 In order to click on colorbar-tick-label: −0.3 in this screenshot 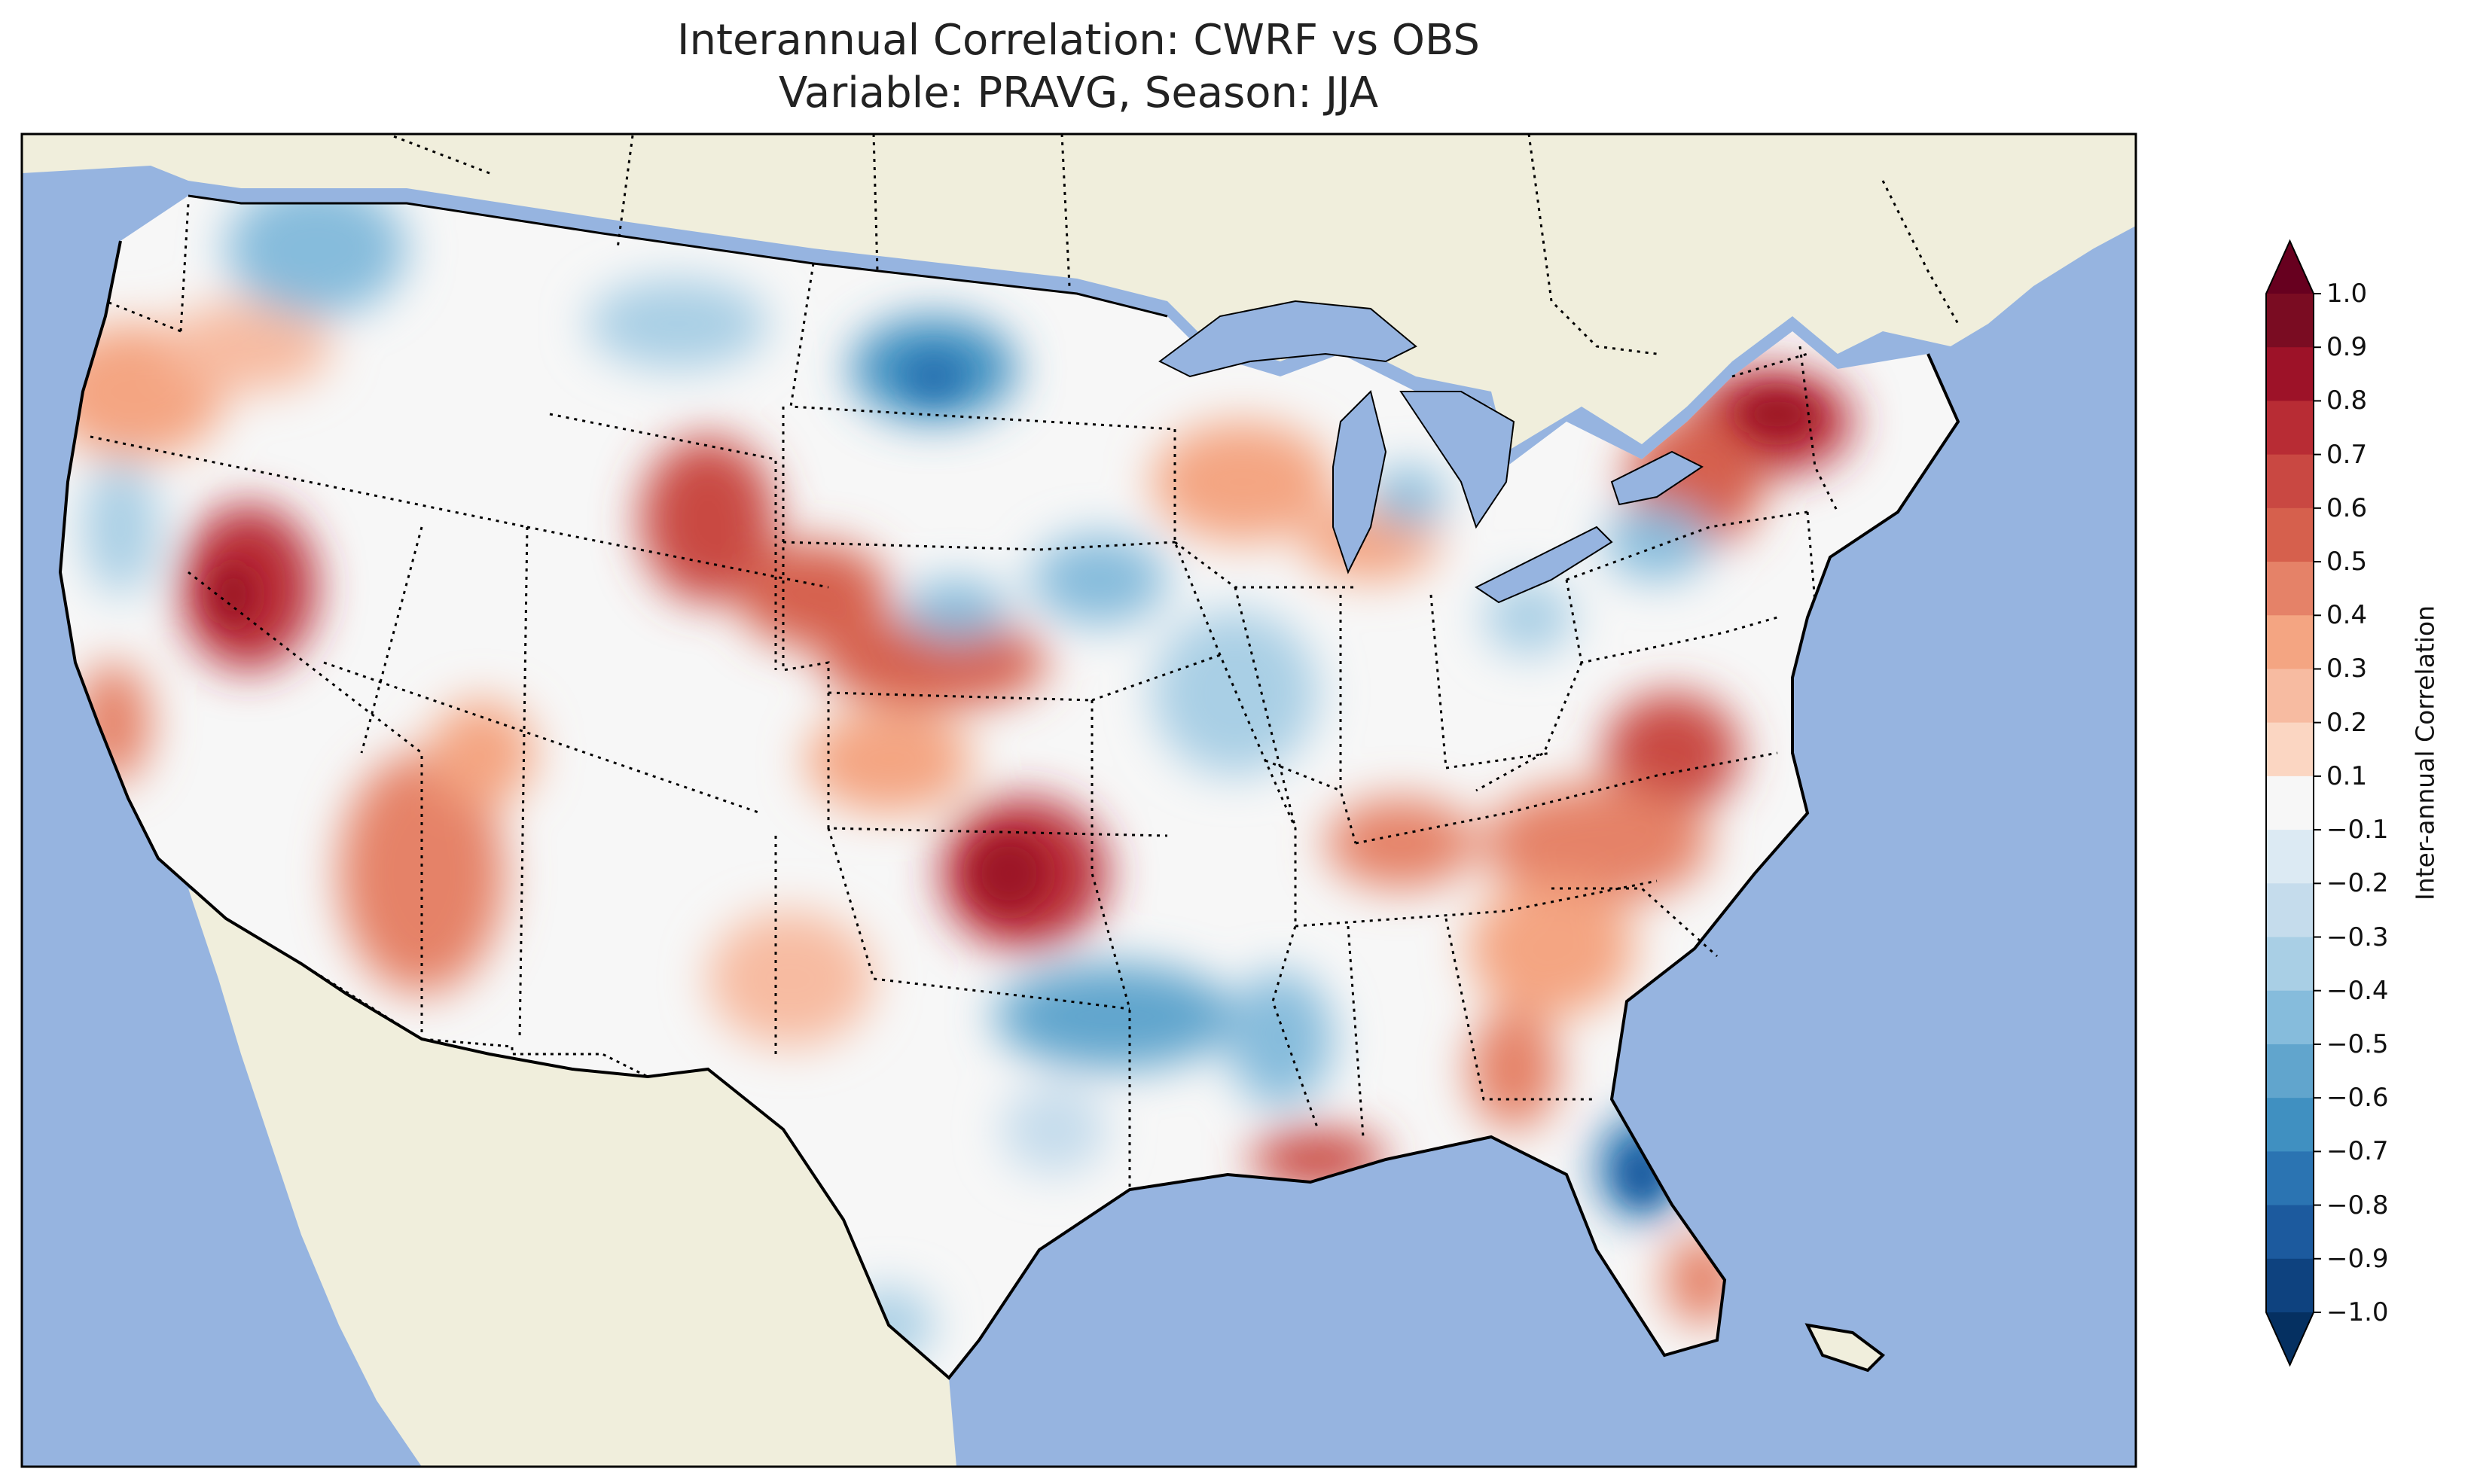, I will do `click(2357, 937)`.